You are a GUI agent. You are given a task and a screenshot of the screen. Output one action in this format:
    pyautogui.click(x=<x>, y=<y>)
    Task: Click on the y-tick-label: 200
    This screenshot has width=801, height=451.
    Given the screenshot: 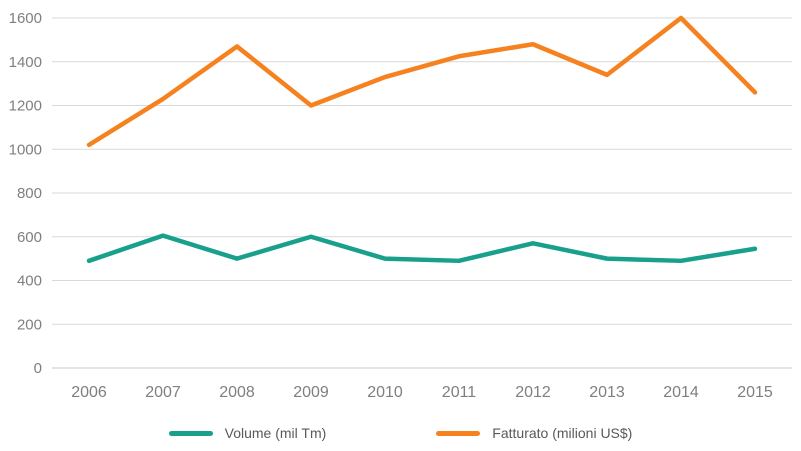 What is the action you would take?
    pyautogui.click(x=29, y=324)
    